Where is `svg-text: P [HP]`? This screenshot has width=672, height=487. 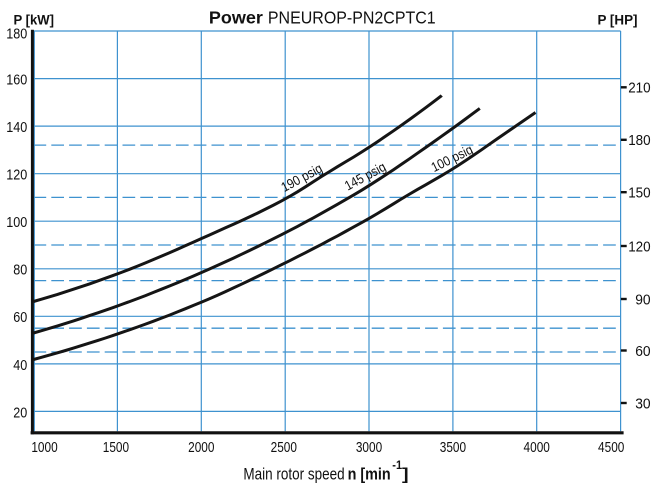
svg-text: P [HP] is located at coordinates (618, 20).